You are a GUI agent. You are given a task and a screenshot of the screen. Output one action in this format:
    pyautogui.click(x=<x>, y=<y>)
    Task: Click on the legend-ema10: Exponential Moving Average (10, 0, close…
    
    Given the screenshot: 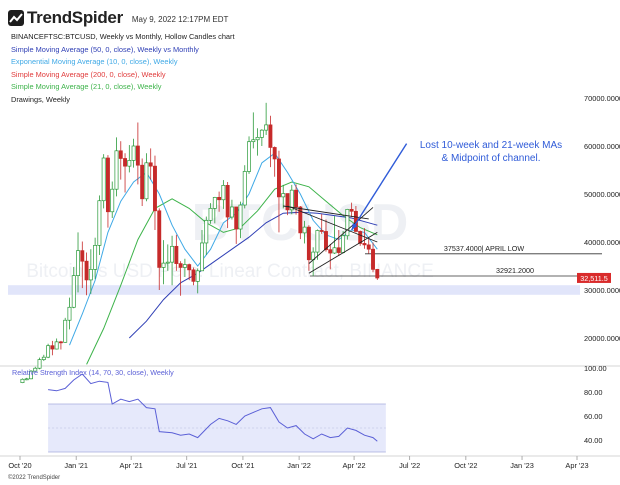 What is the action you would take?
    pyautogui.click(x=94, y=61)
    